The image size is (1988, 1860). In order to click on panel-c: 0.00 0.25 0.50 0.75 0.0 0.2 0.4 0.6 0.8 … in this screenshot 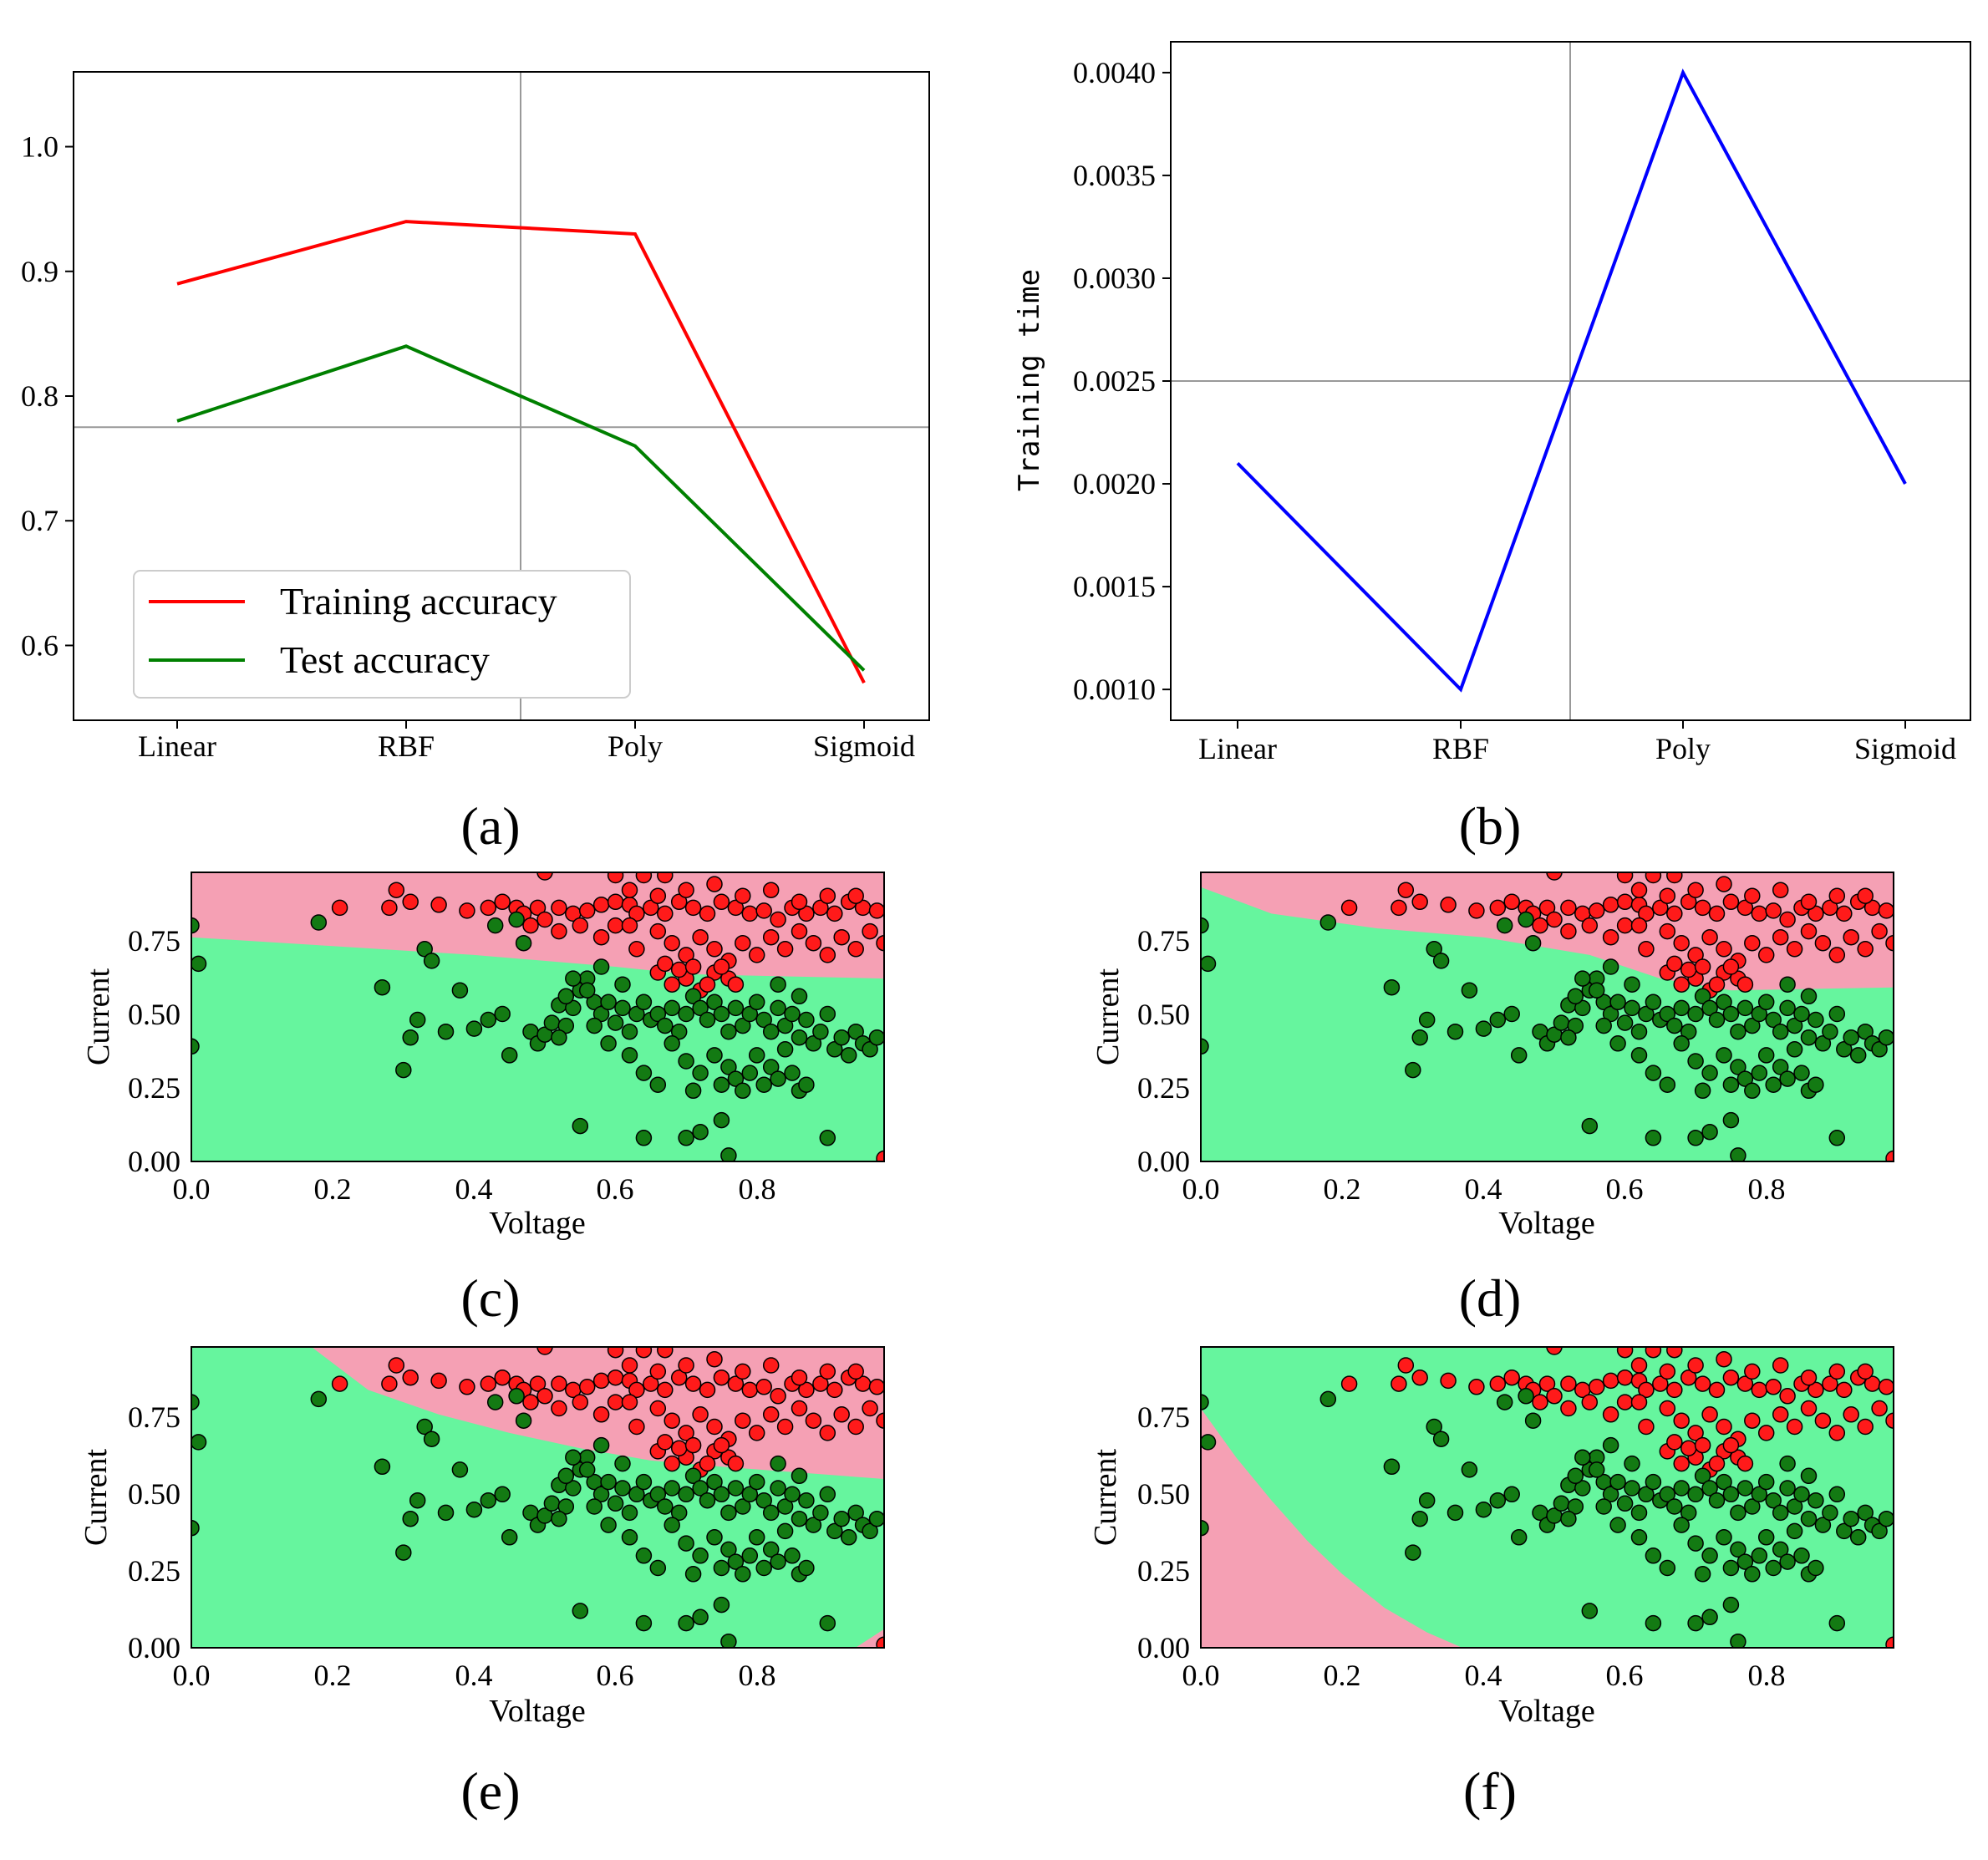, I will do `click(483, 1100)`.